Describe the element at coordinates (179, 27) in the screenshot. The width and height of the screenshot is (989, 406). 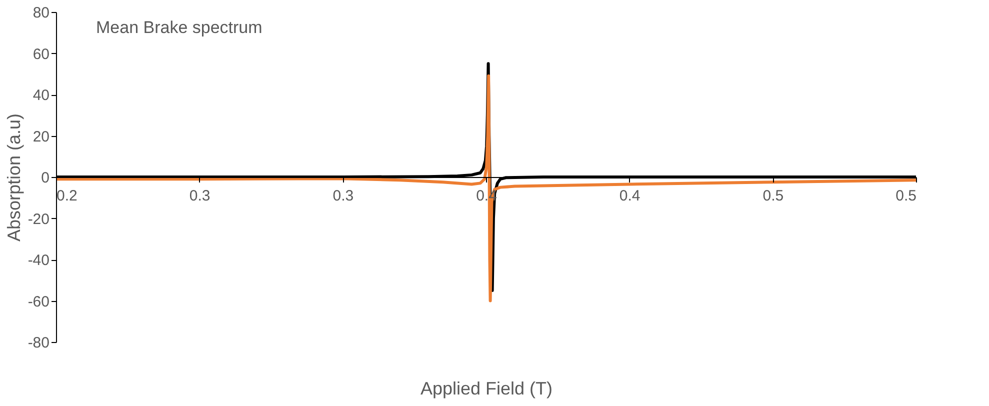
I see `annotation: Mean Brake spectrum` at that location.